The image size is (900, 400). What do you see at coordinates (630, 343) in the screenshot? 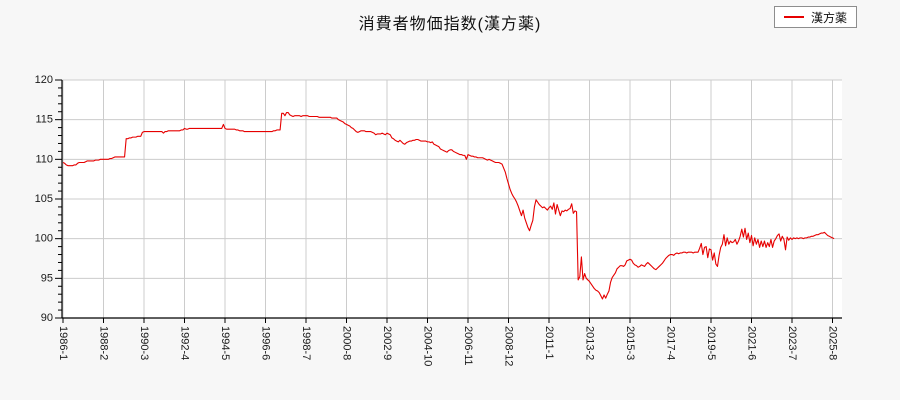
I see `x-tick-label: 2015-3` at bounding box center [630, 343].